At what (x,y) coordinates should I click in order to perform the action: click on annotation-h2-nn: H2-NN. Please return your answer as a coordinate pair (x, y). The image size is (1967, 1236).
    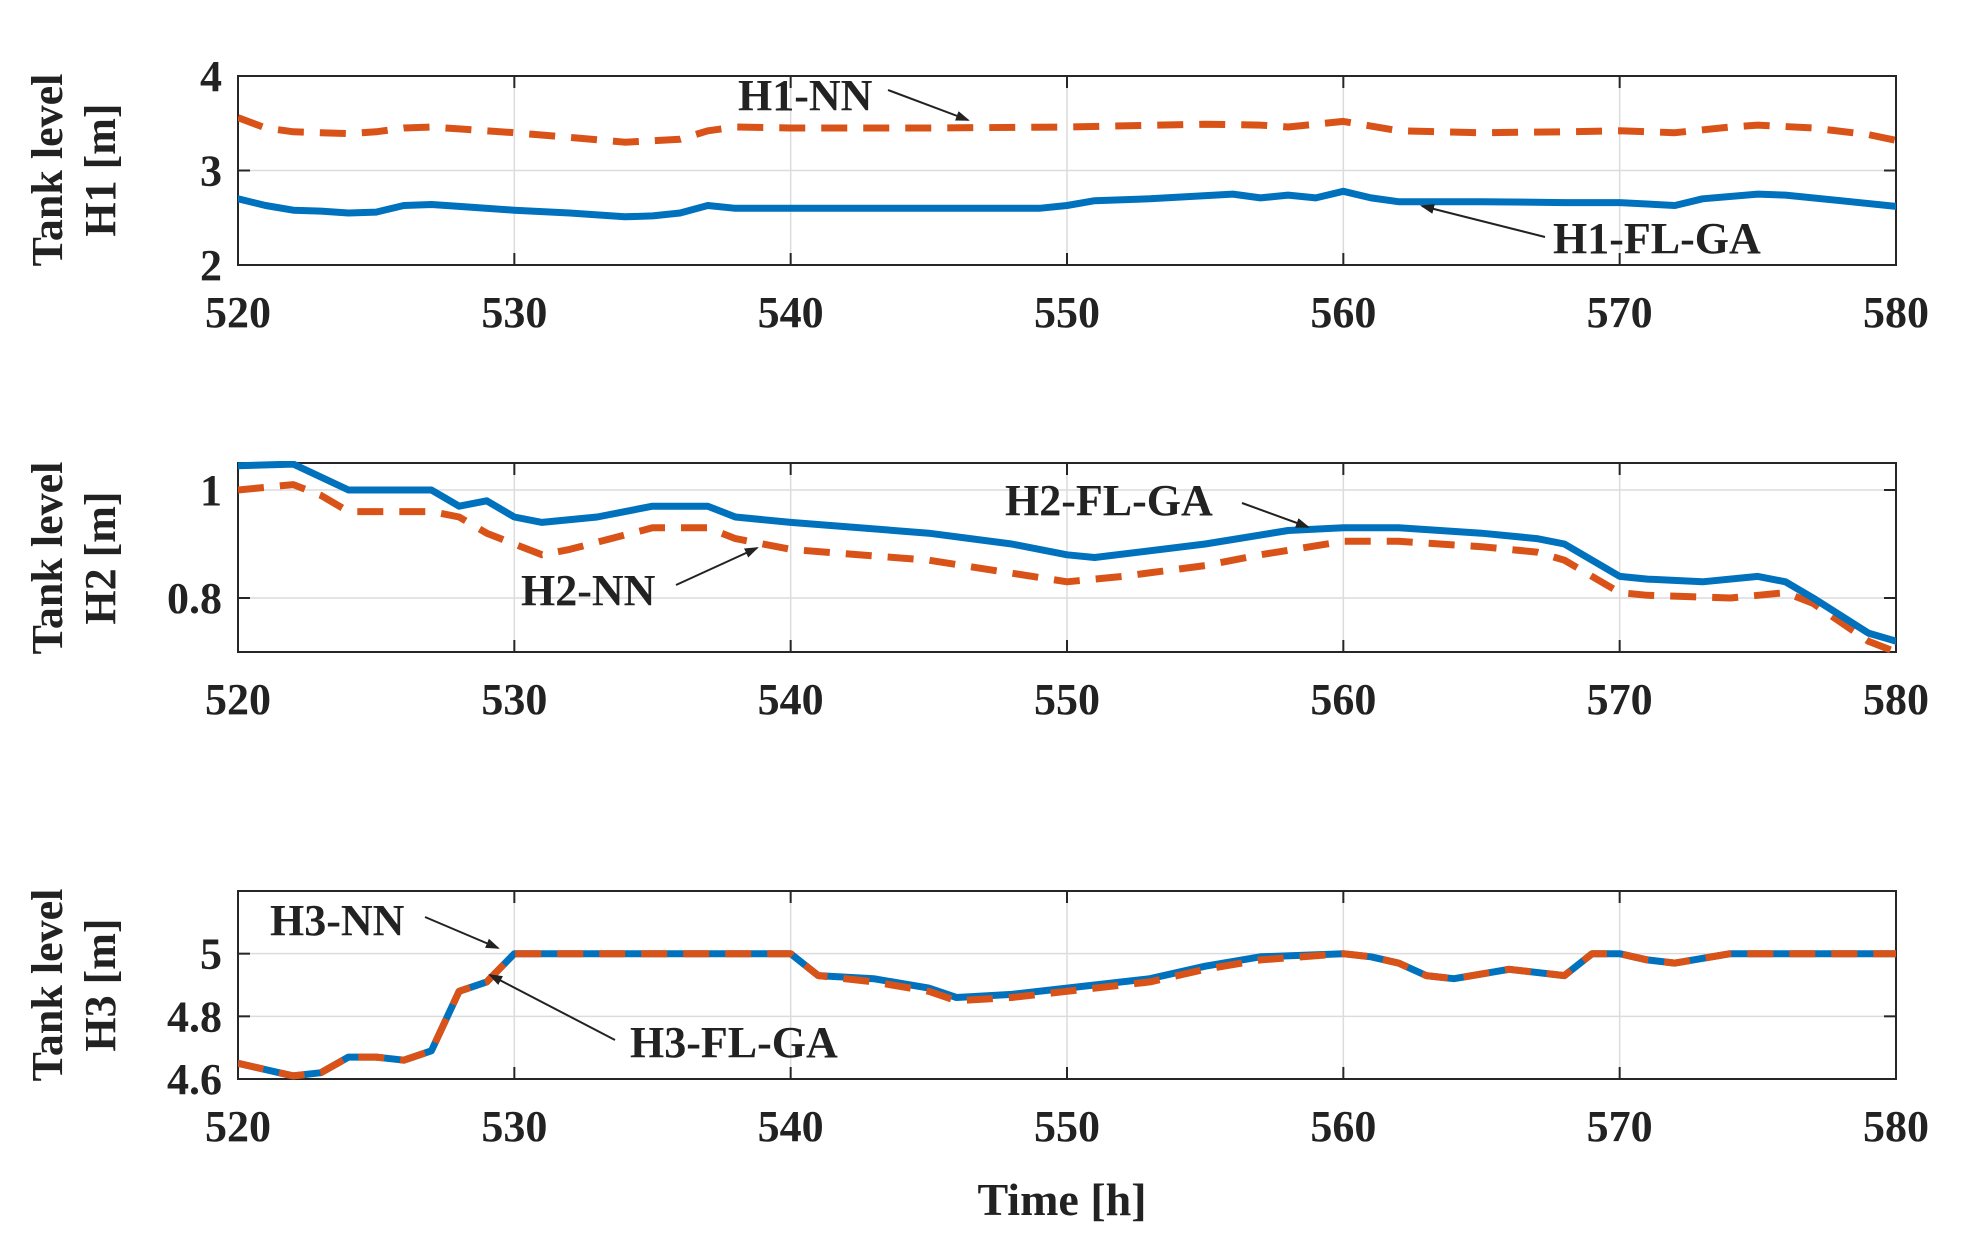
    Looking at the image, I should click on (588, 590).